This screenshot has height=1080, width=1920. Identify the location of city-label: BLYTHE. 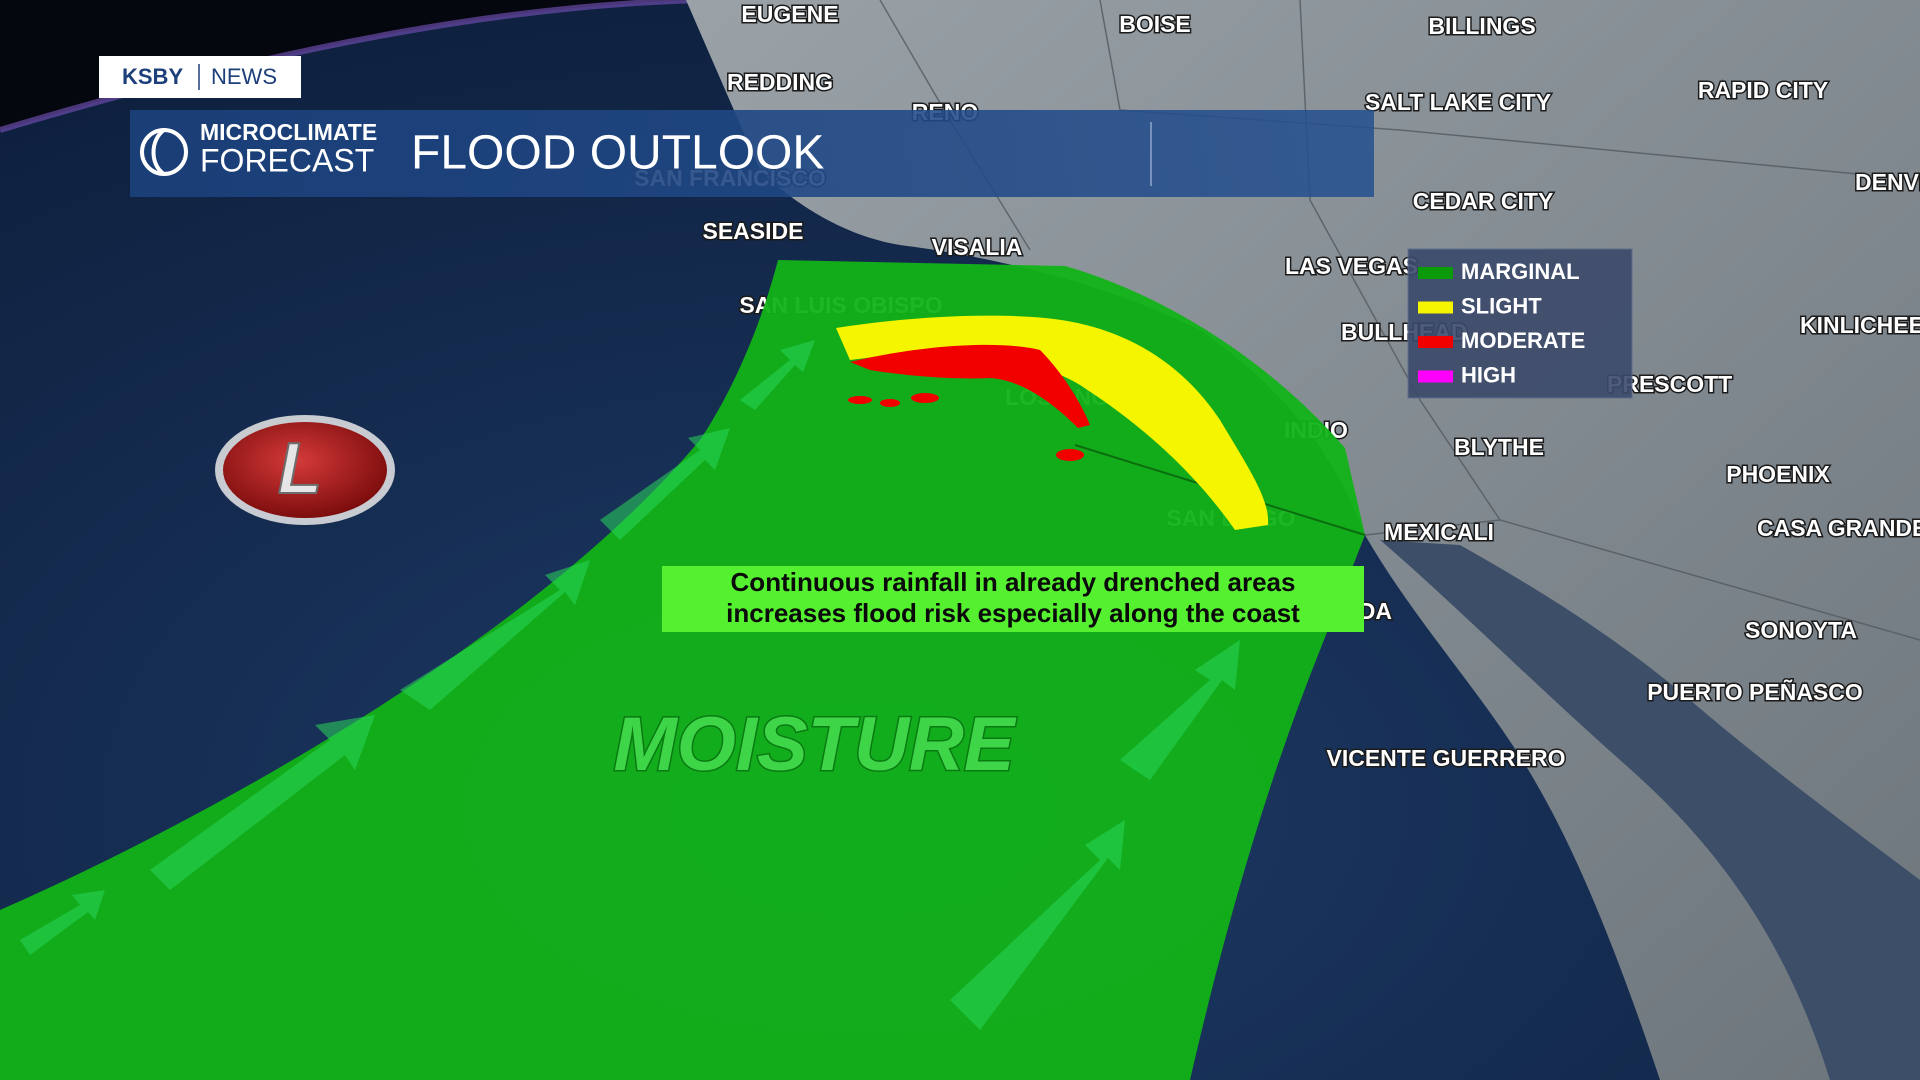
(1499, 447).